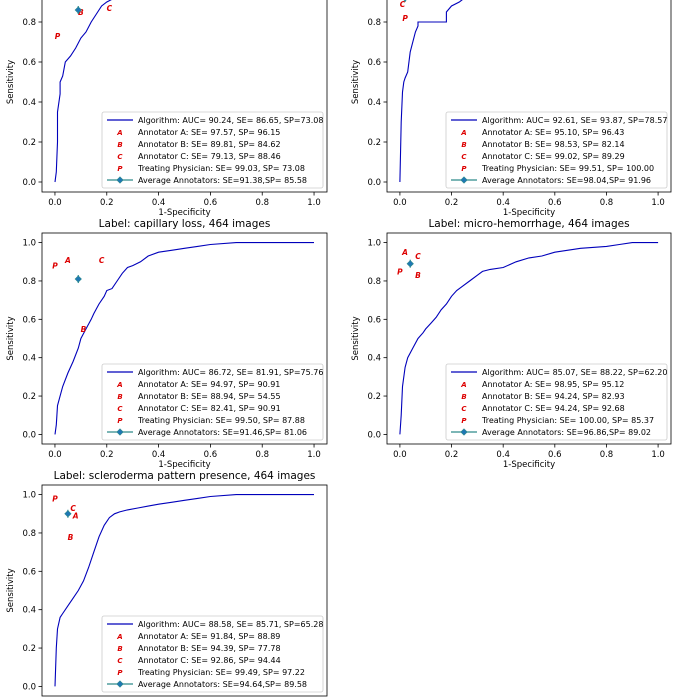 The image size is (700, 700). What do you see at coordinates (222, 432) in the screenshot?
I see `legend-average-annotators: Average Annotators: SE=91.46,SP= 81.06` at bounding box center [222, 432].